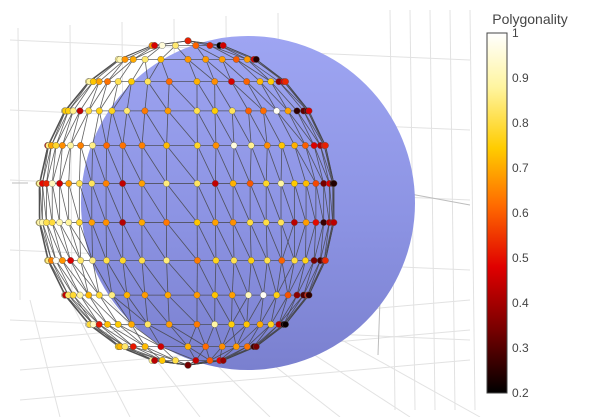 The image size is (589, 417). Describe the element at coordinates (520, 258) in the screenshot. I see `colorbar-tick-label: 0.5` at that location.